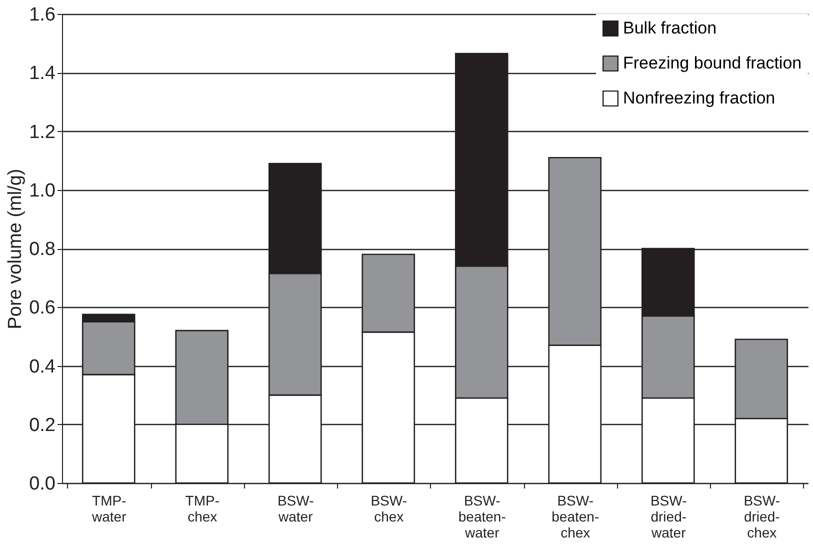 This screenshot has height=545, width=813. What do you see at coordinates (762, 516) in the screenshot?
I see `x-tick-label: BSW-dried-chex` at bounding box center [762, 516].